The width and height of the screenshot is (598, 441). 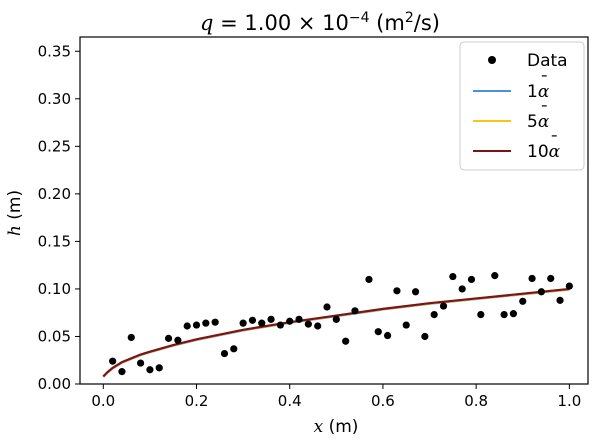 I want to click on legend-label-10alpha: 10α, so click(x=544, y=152).